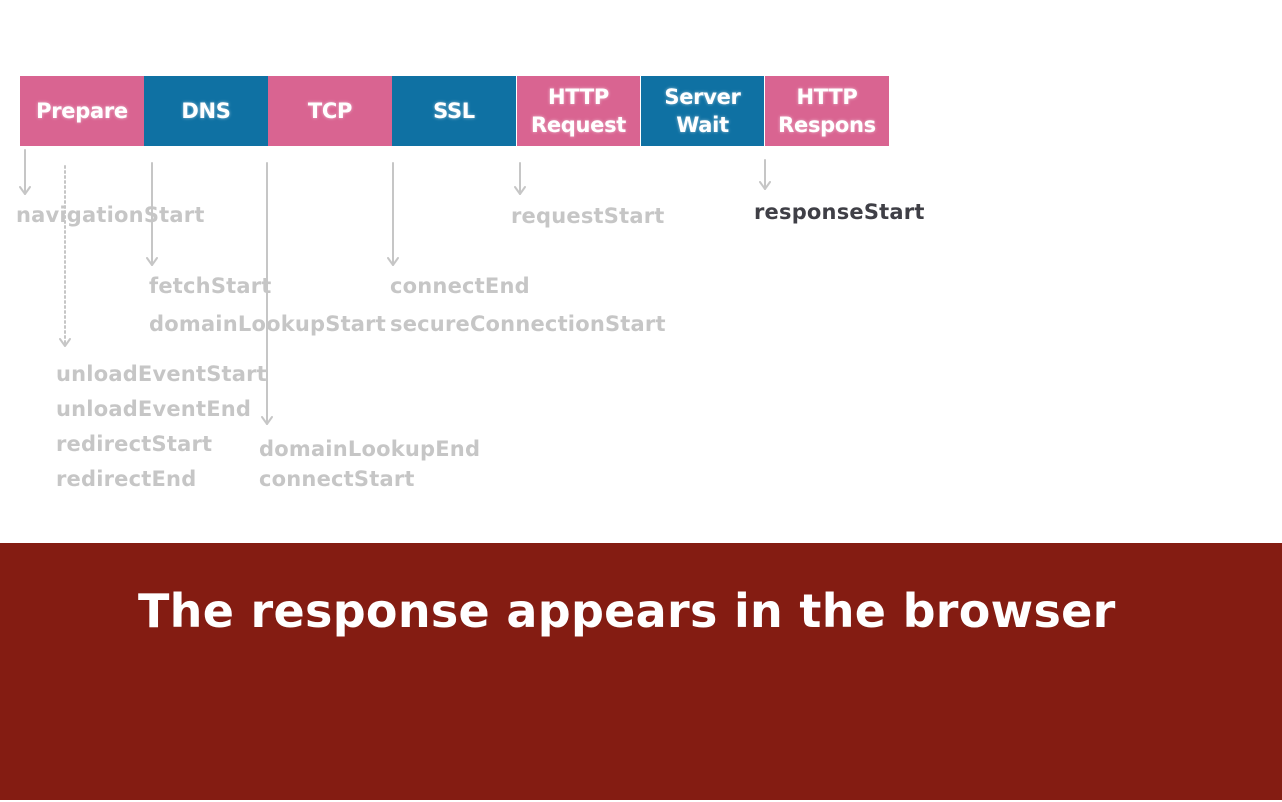 Image resolution: width=1282 pixels, height=802 pixels. Describe the element at coordinates (110, 215) in the screenshot. I see `event-navigation-start: navigationStart` at that location.